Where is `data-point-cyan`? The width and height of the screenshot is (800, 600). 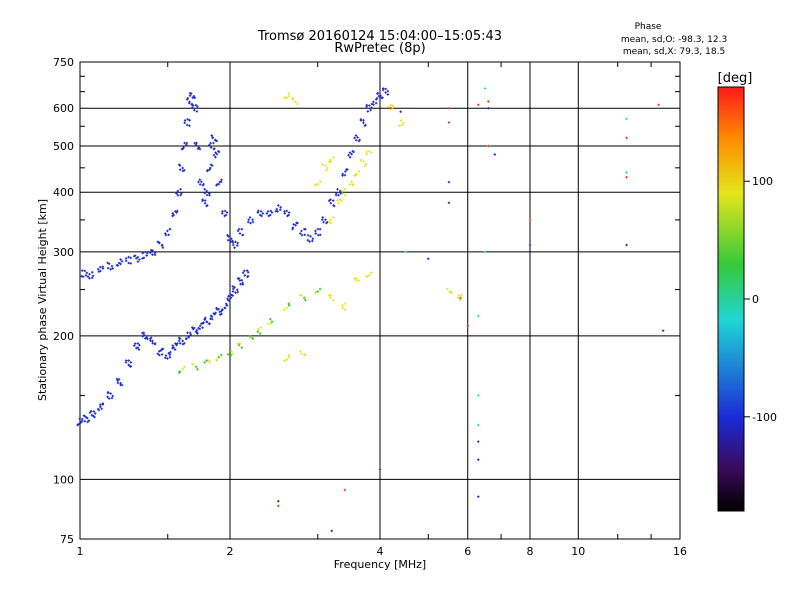 data-point-cyan is located at coordinates (626, 172).